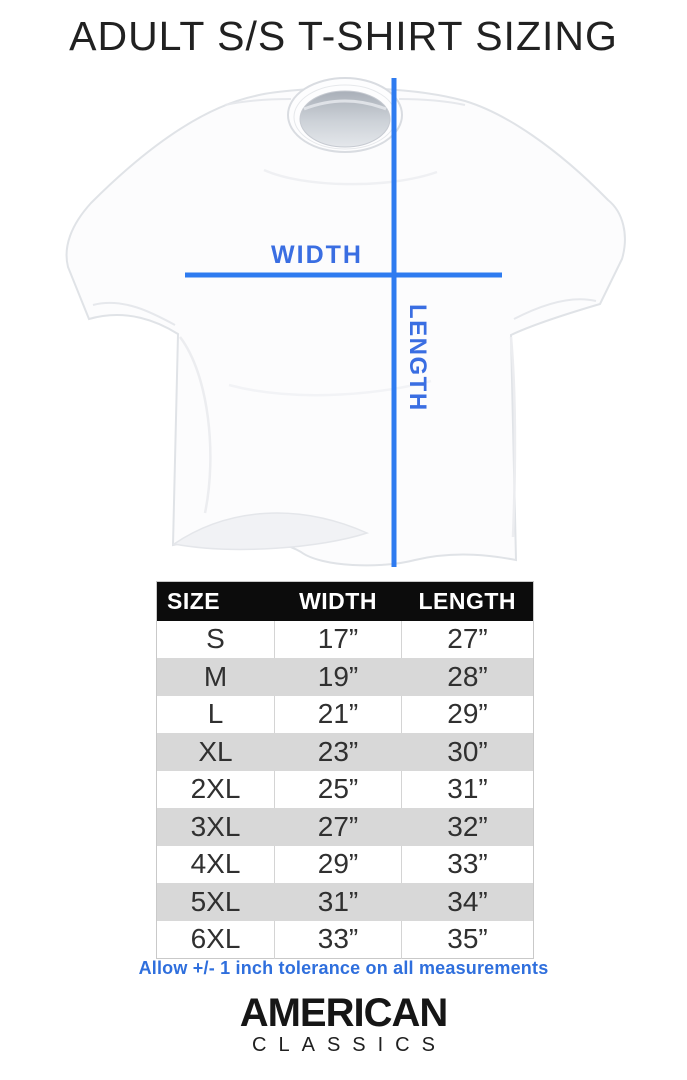  I want to click on cell-length: 34”, so click(467, 902).